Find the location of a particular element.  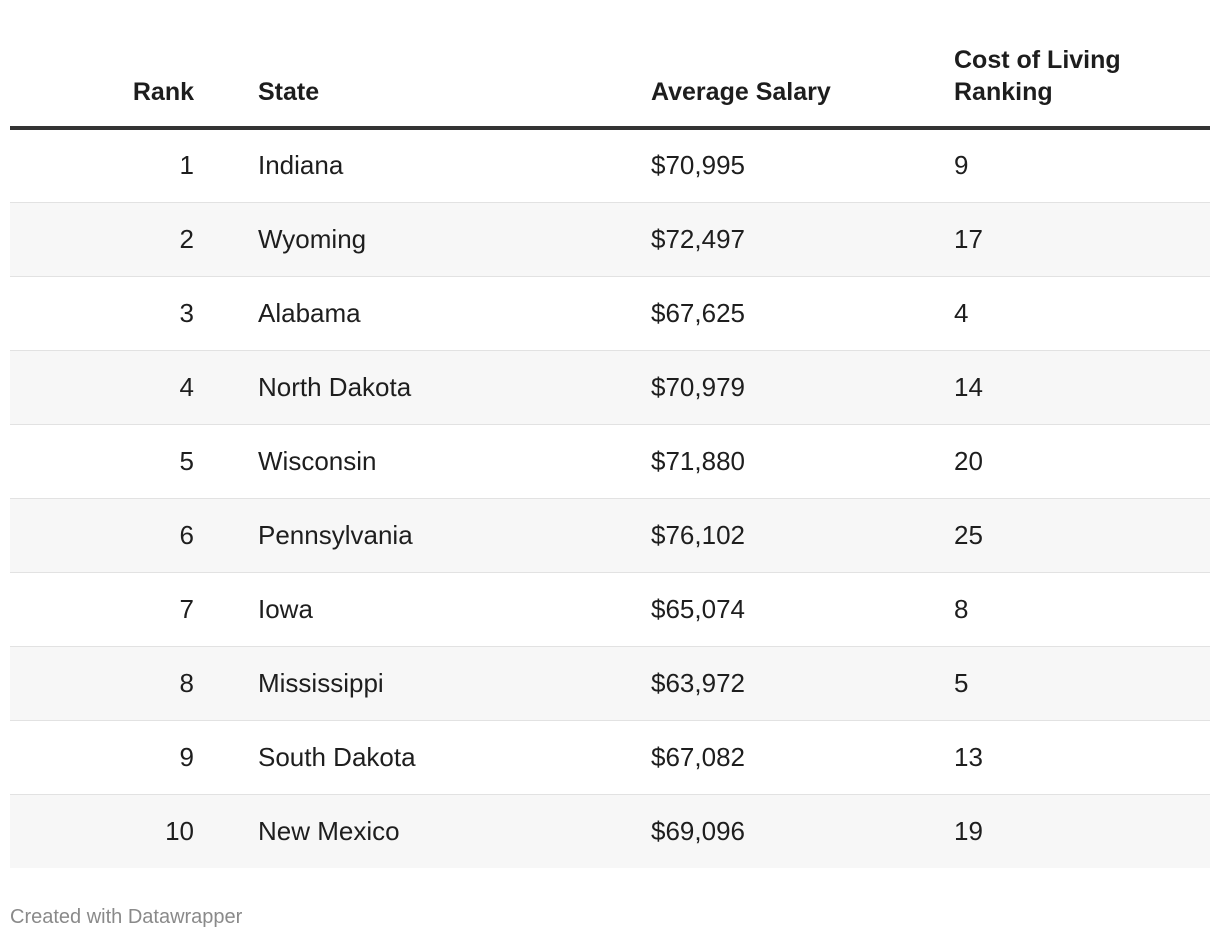

table-row: 8 Mississippi $63,972 5 is located at coordinates (610, 683).